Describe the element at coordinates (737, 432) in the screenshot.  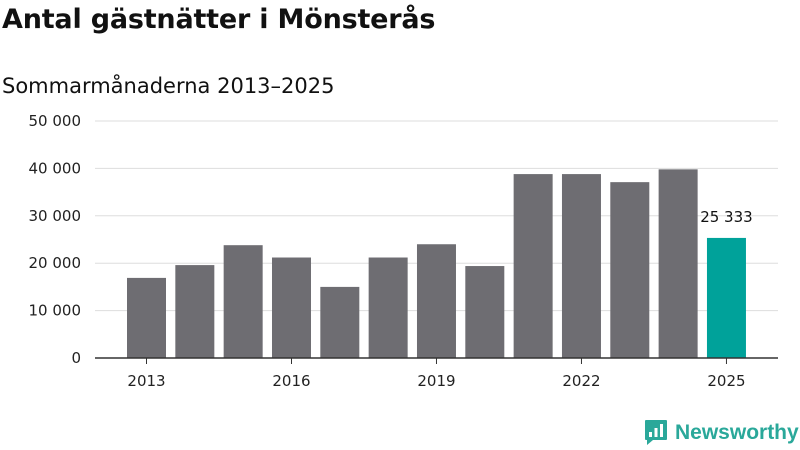
I see `brand-name: Newsworthy` at that location.